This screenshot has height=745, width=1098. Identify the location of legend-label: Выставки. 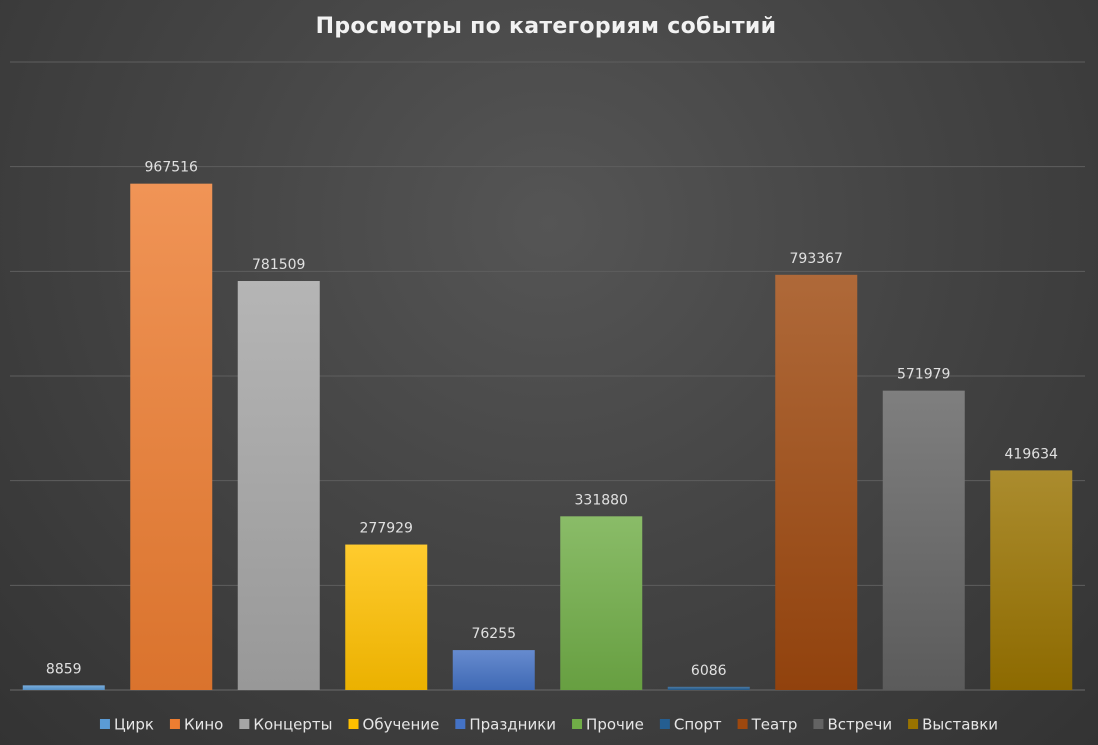
(960, 725).